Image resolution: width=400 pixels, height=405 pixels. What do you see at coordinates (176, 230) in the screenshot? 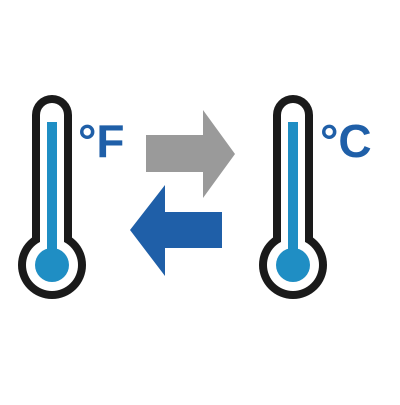
I see `arrow-left-icon` at bounding box center [176, 230].